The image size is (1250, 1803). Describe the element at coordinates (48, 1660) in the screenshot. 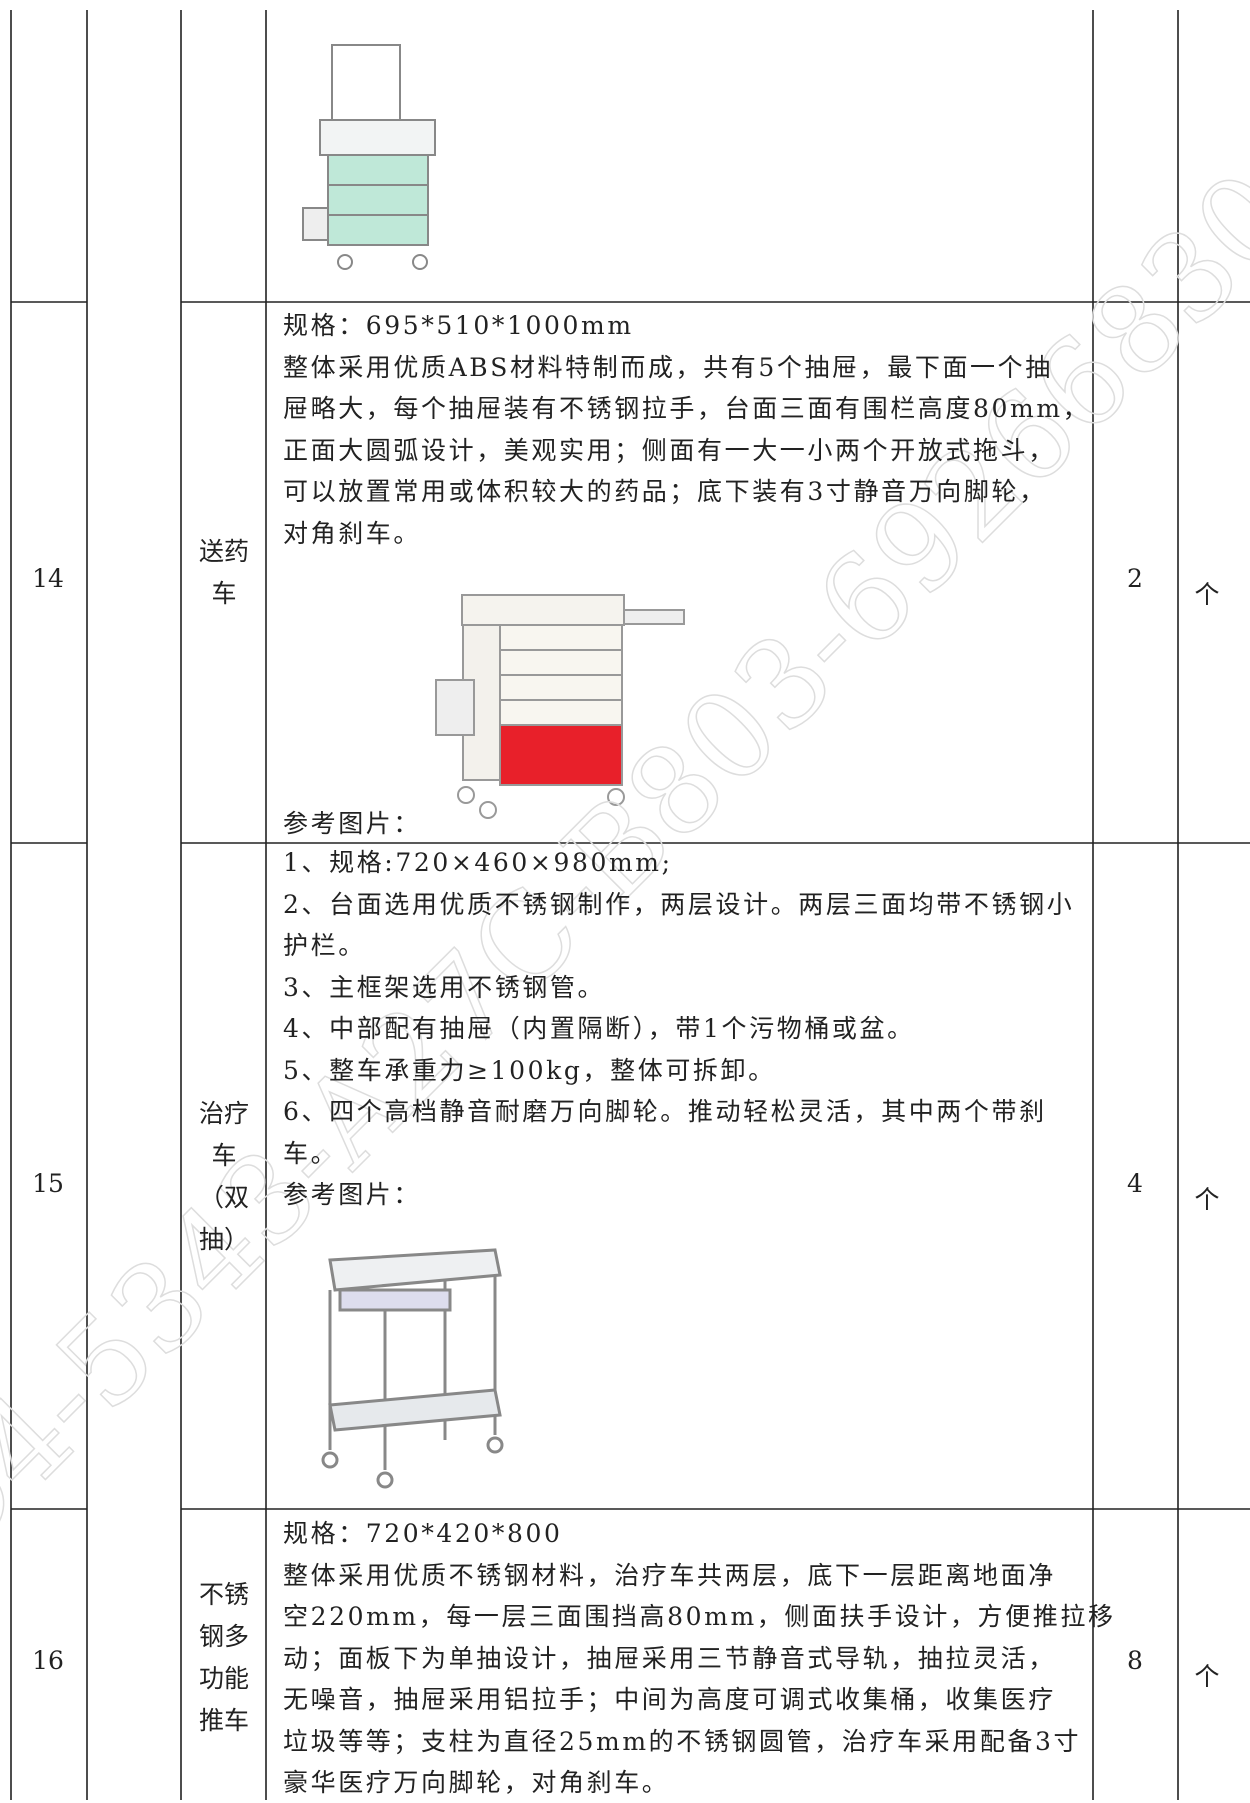

I see `row-number: 16` at that location.